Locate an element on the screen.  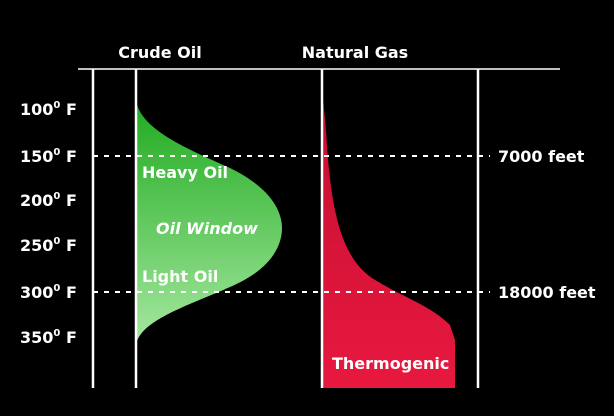
crude-oil-header: Crude Oil is located at coordinates (159, 52).